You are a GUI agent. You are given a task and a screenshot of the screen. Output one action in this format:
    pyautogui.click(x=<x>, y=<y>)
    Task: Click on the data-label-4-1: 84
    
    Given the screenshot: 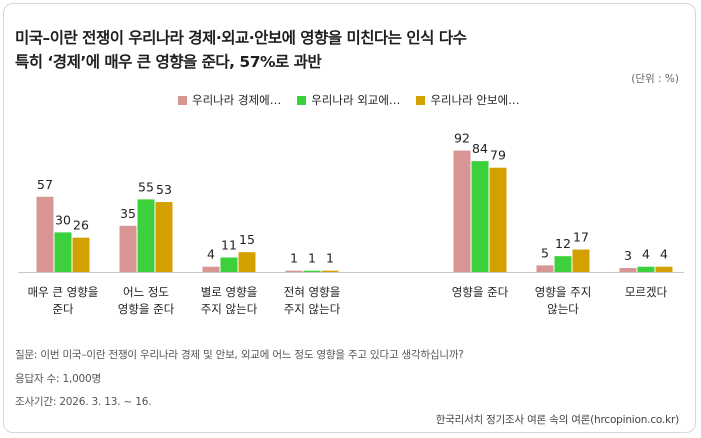 What is the action you would take?
    pyautogui.click(x=480, y=148)
    